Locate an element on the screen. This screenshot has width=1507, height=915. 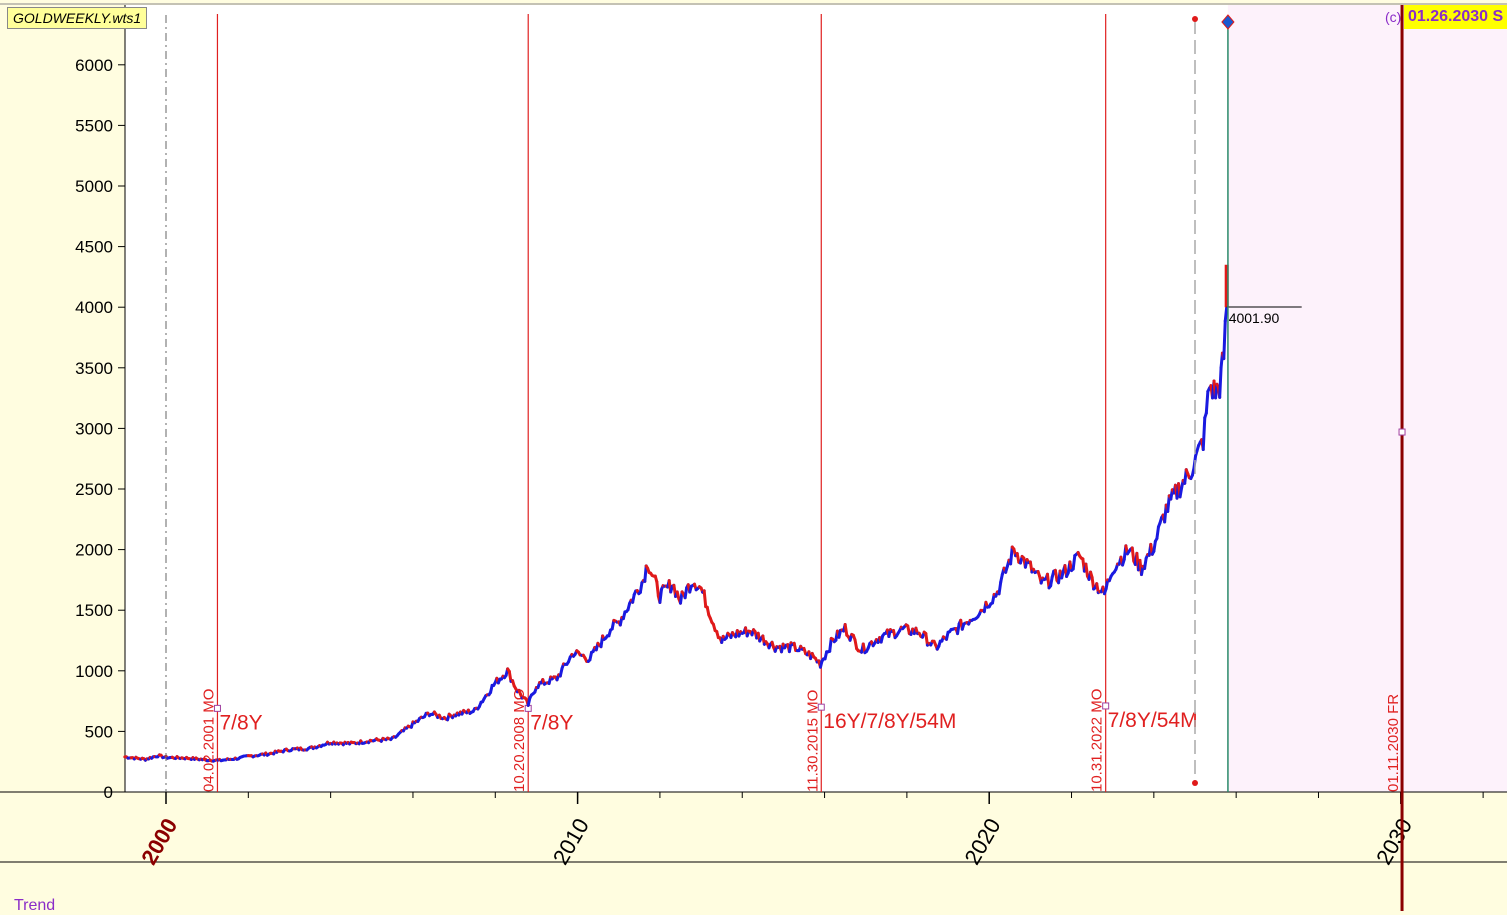
y-tick-label: 1000 is located at coordinates (94, 671).